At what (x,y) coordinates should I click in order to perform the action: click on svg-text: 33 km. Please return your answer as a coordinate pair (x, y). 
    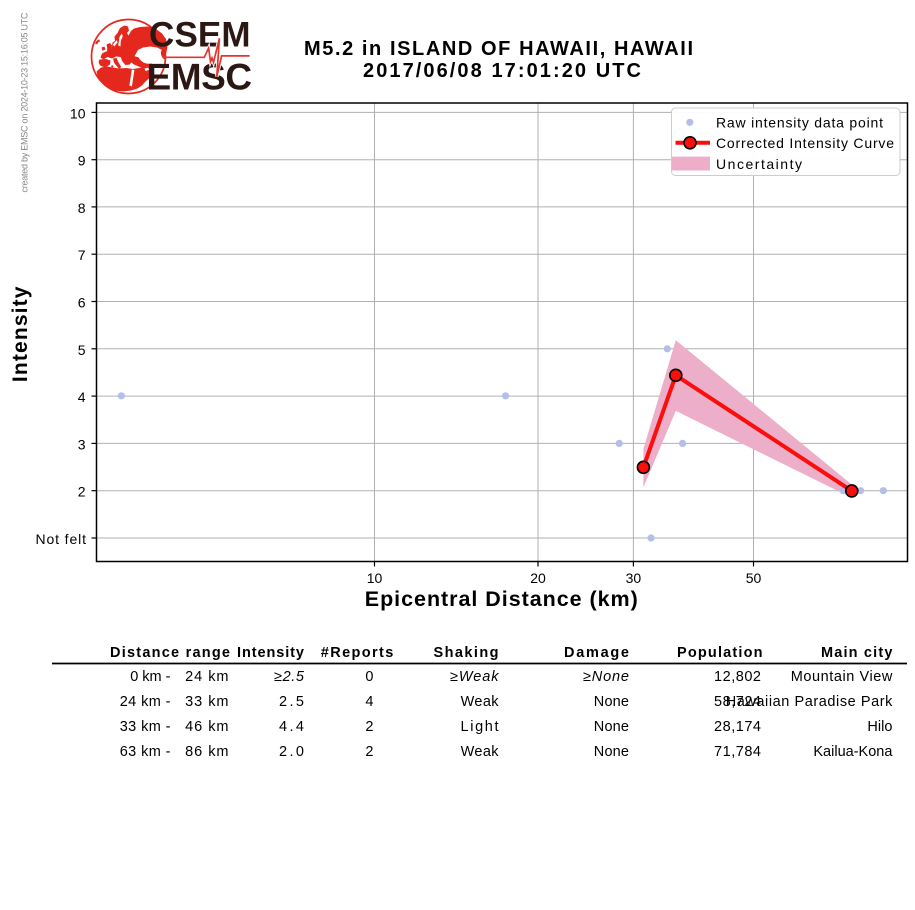
    Looking at the image, I should click on (206, 702).